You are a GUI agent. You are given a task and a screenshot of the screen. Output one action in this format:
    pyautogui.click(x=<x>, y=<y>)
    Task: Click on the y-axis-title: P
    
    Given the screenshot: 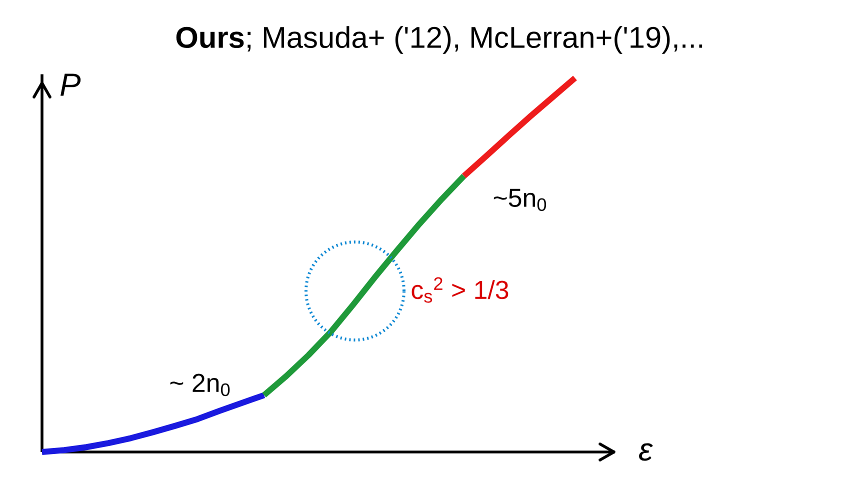 What is the action you would take?
    pyautogui.click(x=70, y=85)
    